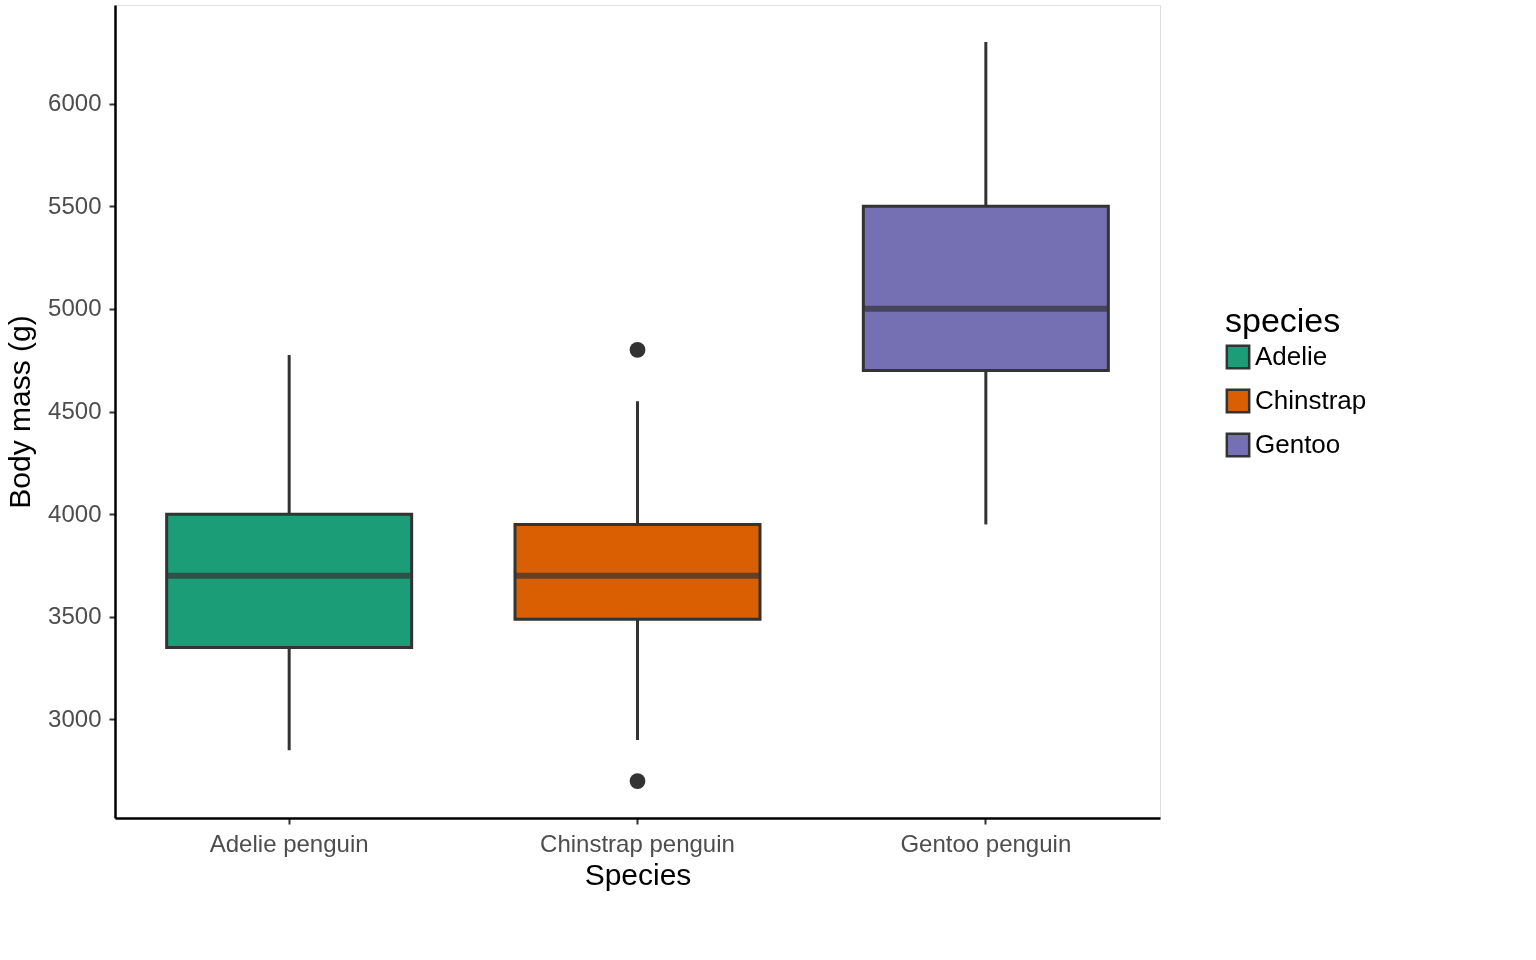 This screenshot has height=960, width=1536. I want to click on x-tick-label: Chinstrap penguin, so click(637, 843).